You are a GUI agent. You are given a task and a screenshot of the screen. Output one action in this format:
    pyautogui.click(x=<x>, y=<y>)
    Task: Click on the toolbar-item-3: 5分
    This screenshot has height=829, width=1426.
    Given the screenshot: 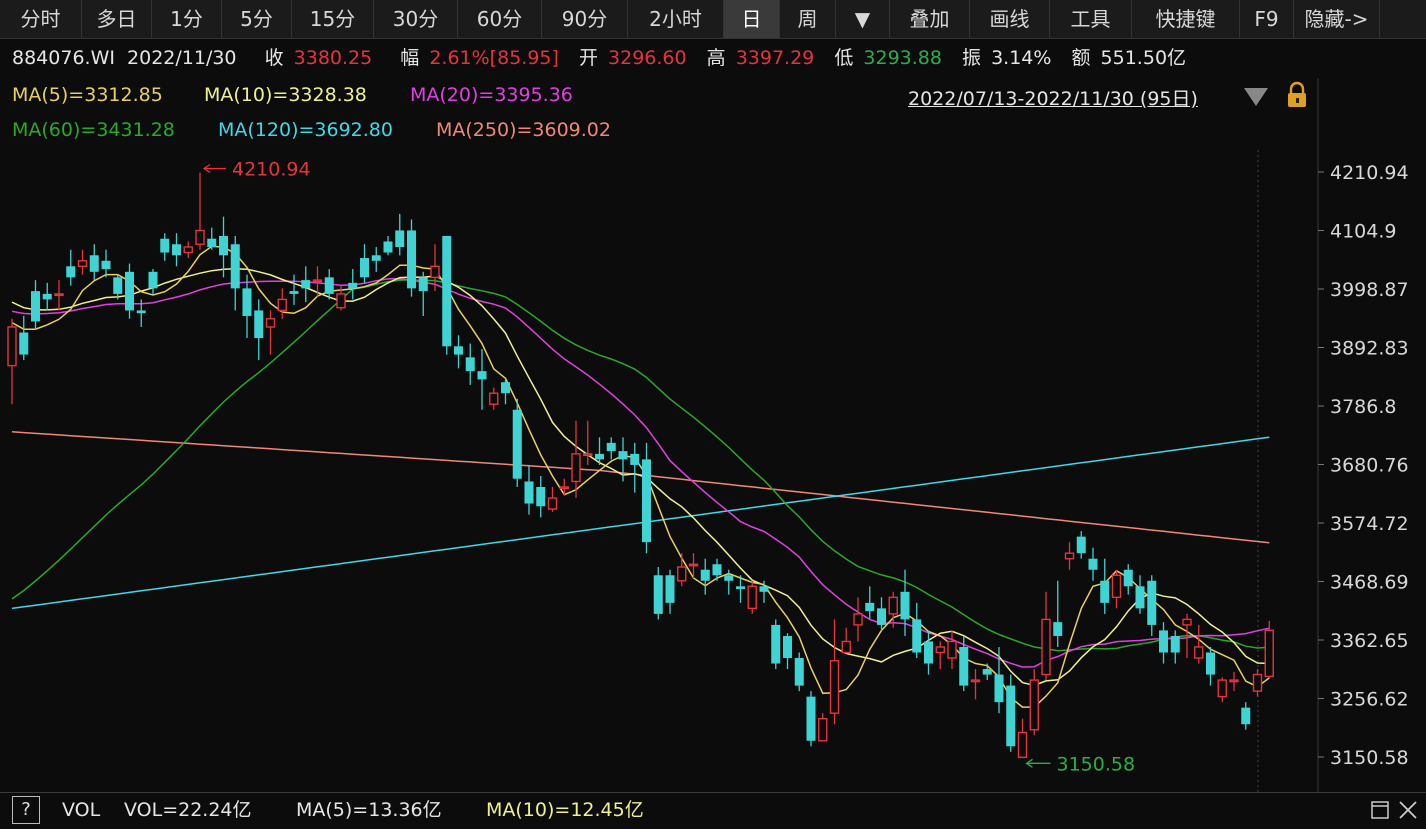 What is the action you would take?
    pyautogui.click(x=257, y=19)
    